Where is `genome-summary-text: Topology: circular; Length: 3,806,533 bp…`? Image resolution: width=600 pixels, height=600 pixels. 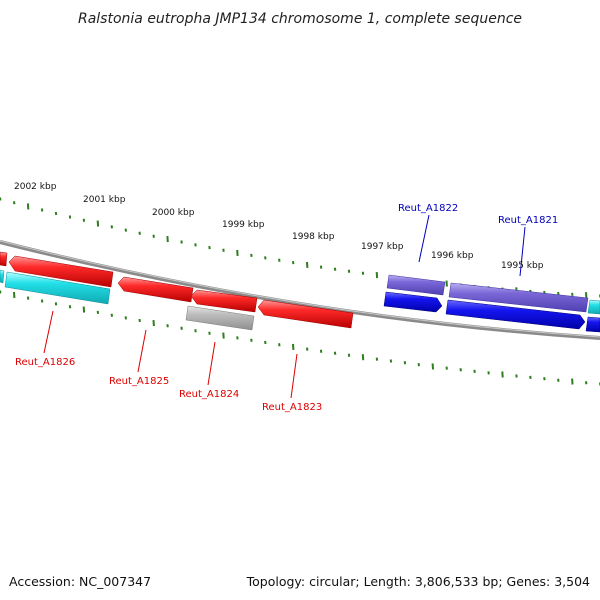
genome-summary-text: Topology: circular; Length: 3,806,533 bp… is located at coordinates (418, 581).